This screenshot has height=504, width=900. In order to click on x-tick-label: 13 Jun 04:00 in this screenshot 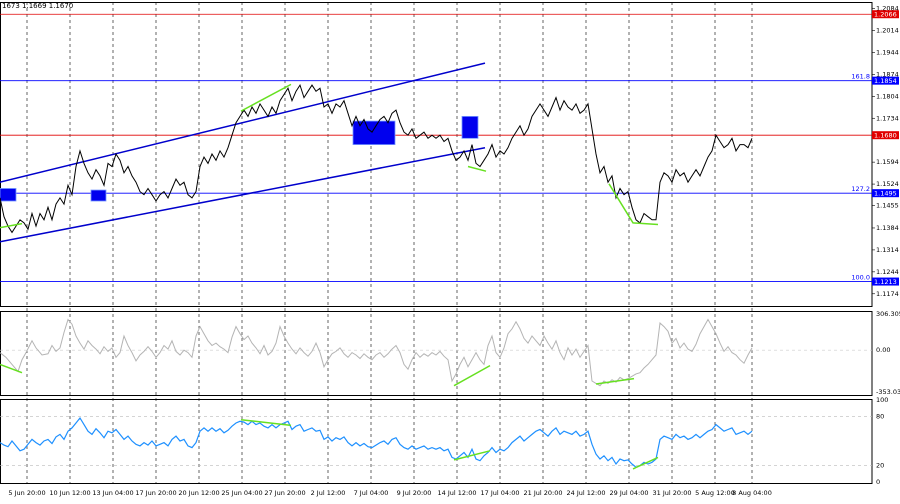, I will do `click(112, 493)`.